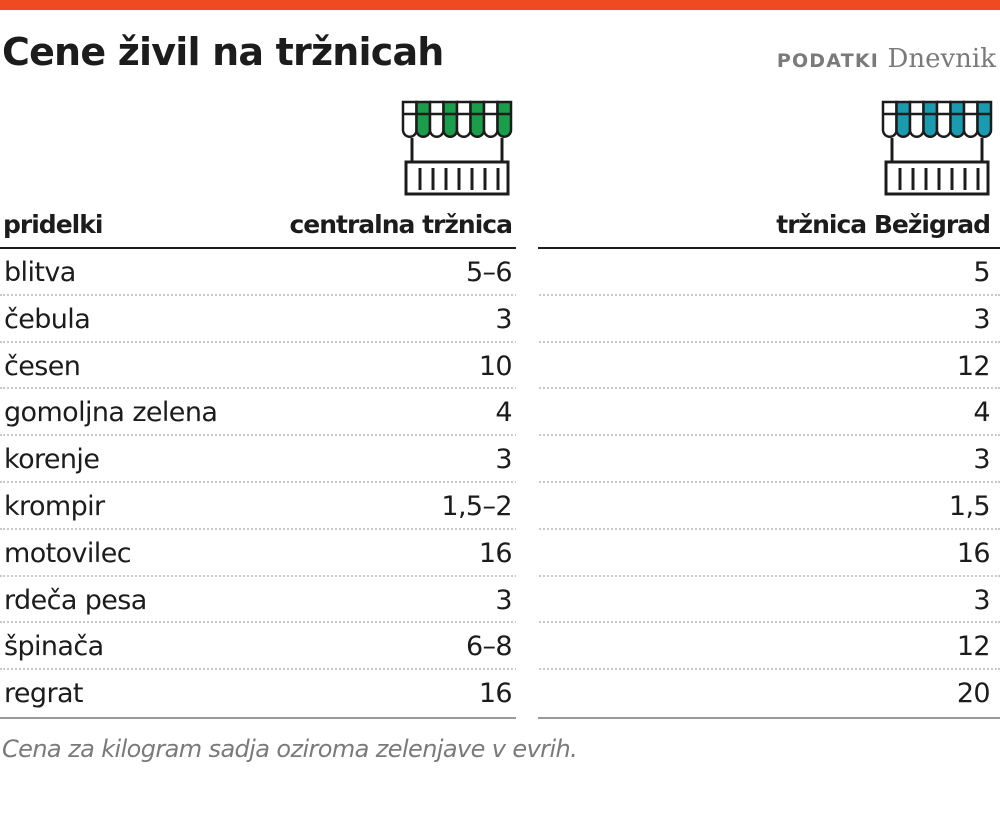 The image size is (1000, 823). I want to click on top-accent-bar, so click(500, 5).